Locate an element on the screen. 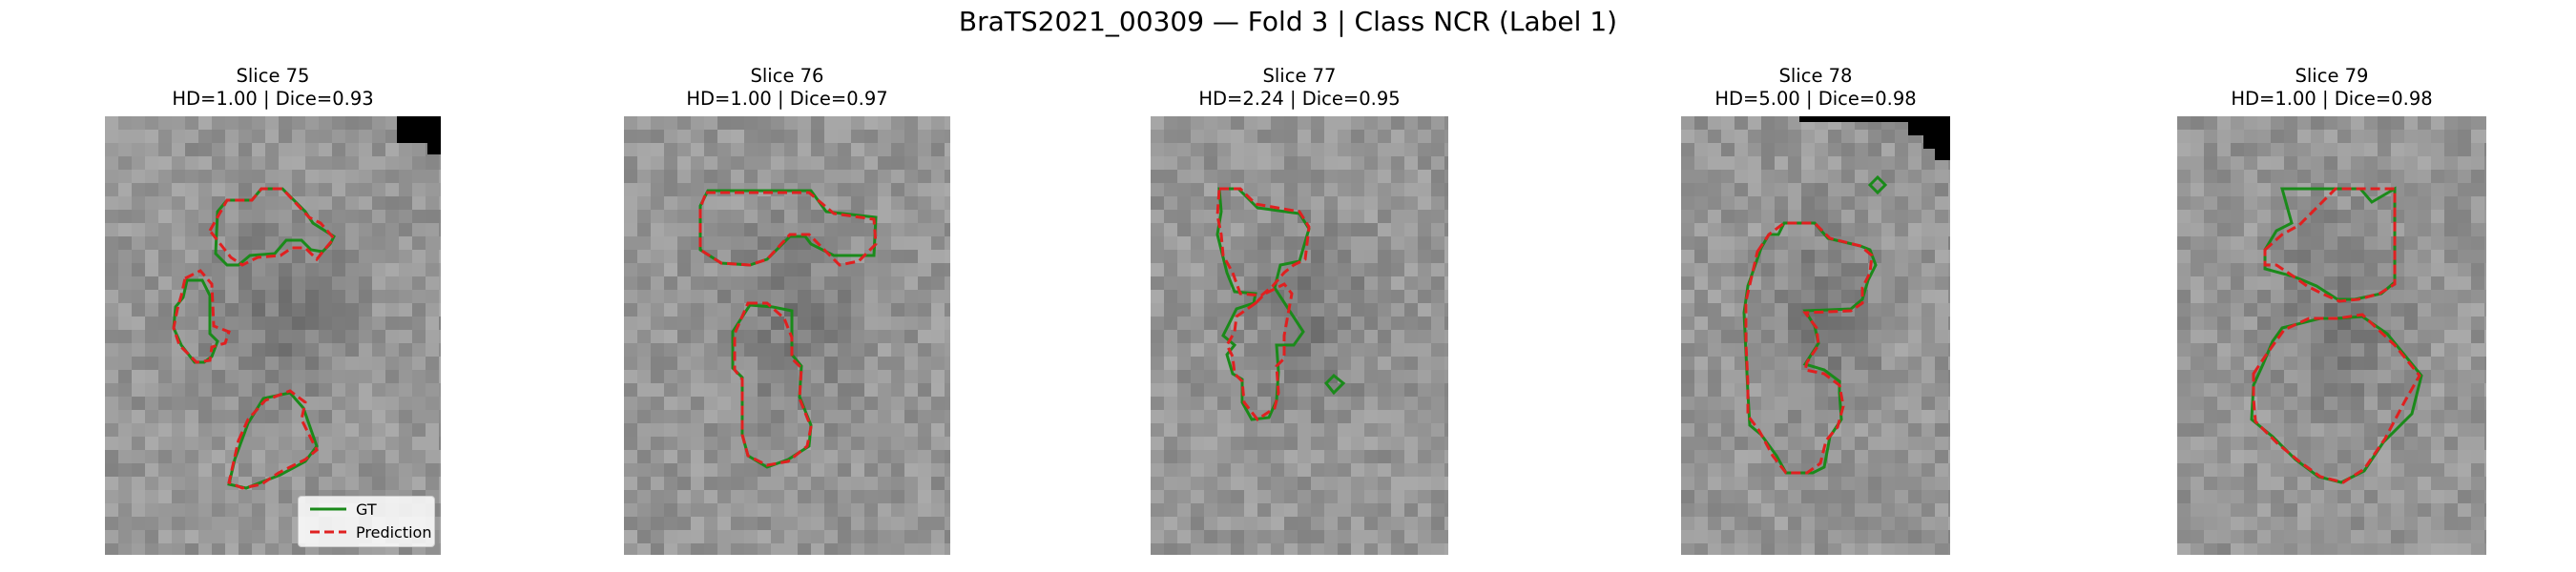 The width and height of the screenshot is (2576, 572). panel-title: Slice 79 HD=1.00 | Dice=0.98 is located at coordinates (2332, 88).